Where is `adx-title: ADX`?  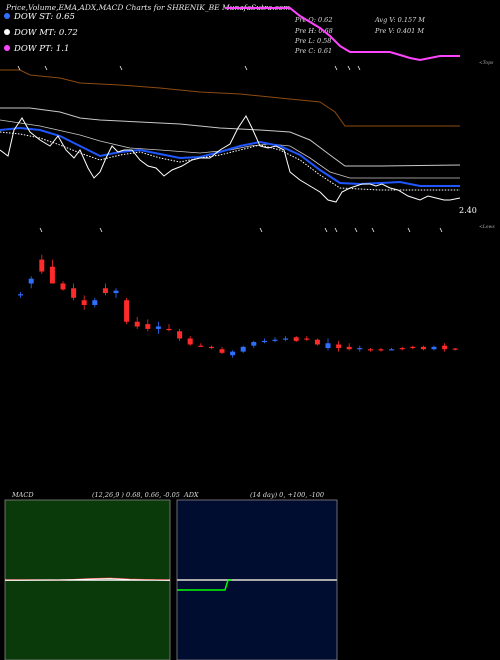 adx-title: ADX is located at coordinates (191, 495).